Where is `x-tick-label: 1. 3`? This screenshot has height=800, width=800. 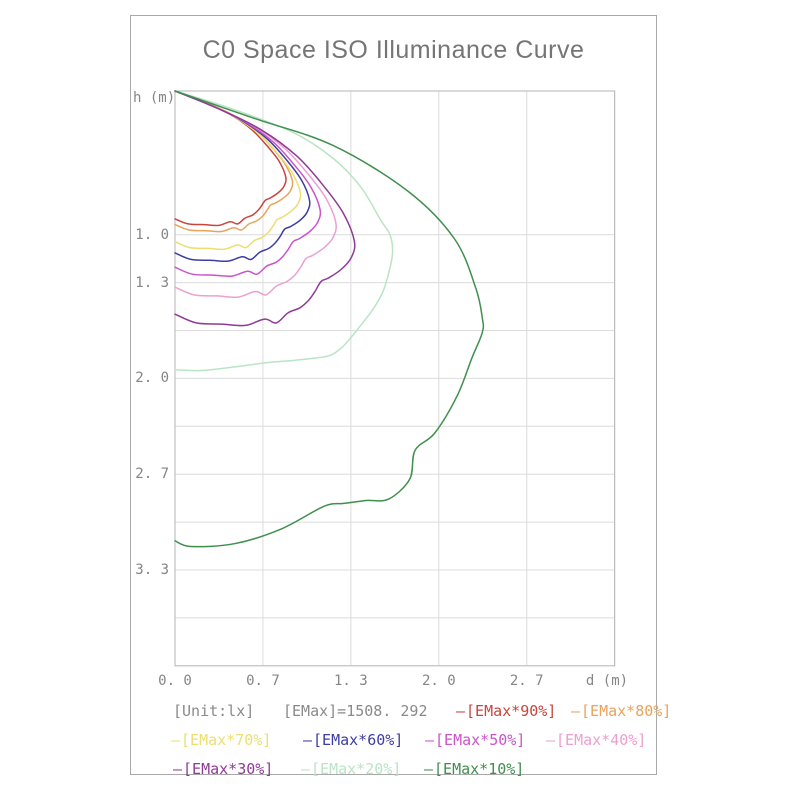 x-tick-label: 1. 3 is located at coordinates (351, 681).